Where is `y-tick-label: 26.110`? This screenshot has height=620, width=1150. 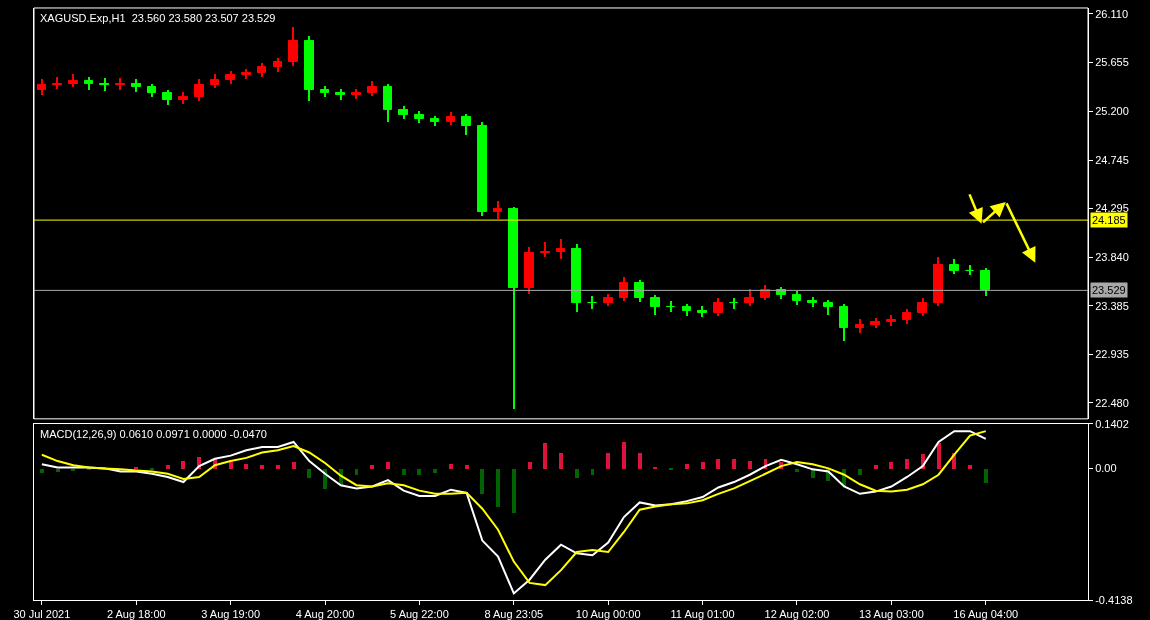
y-tick-label: 26.110 is located at coordinates (1112, 13).